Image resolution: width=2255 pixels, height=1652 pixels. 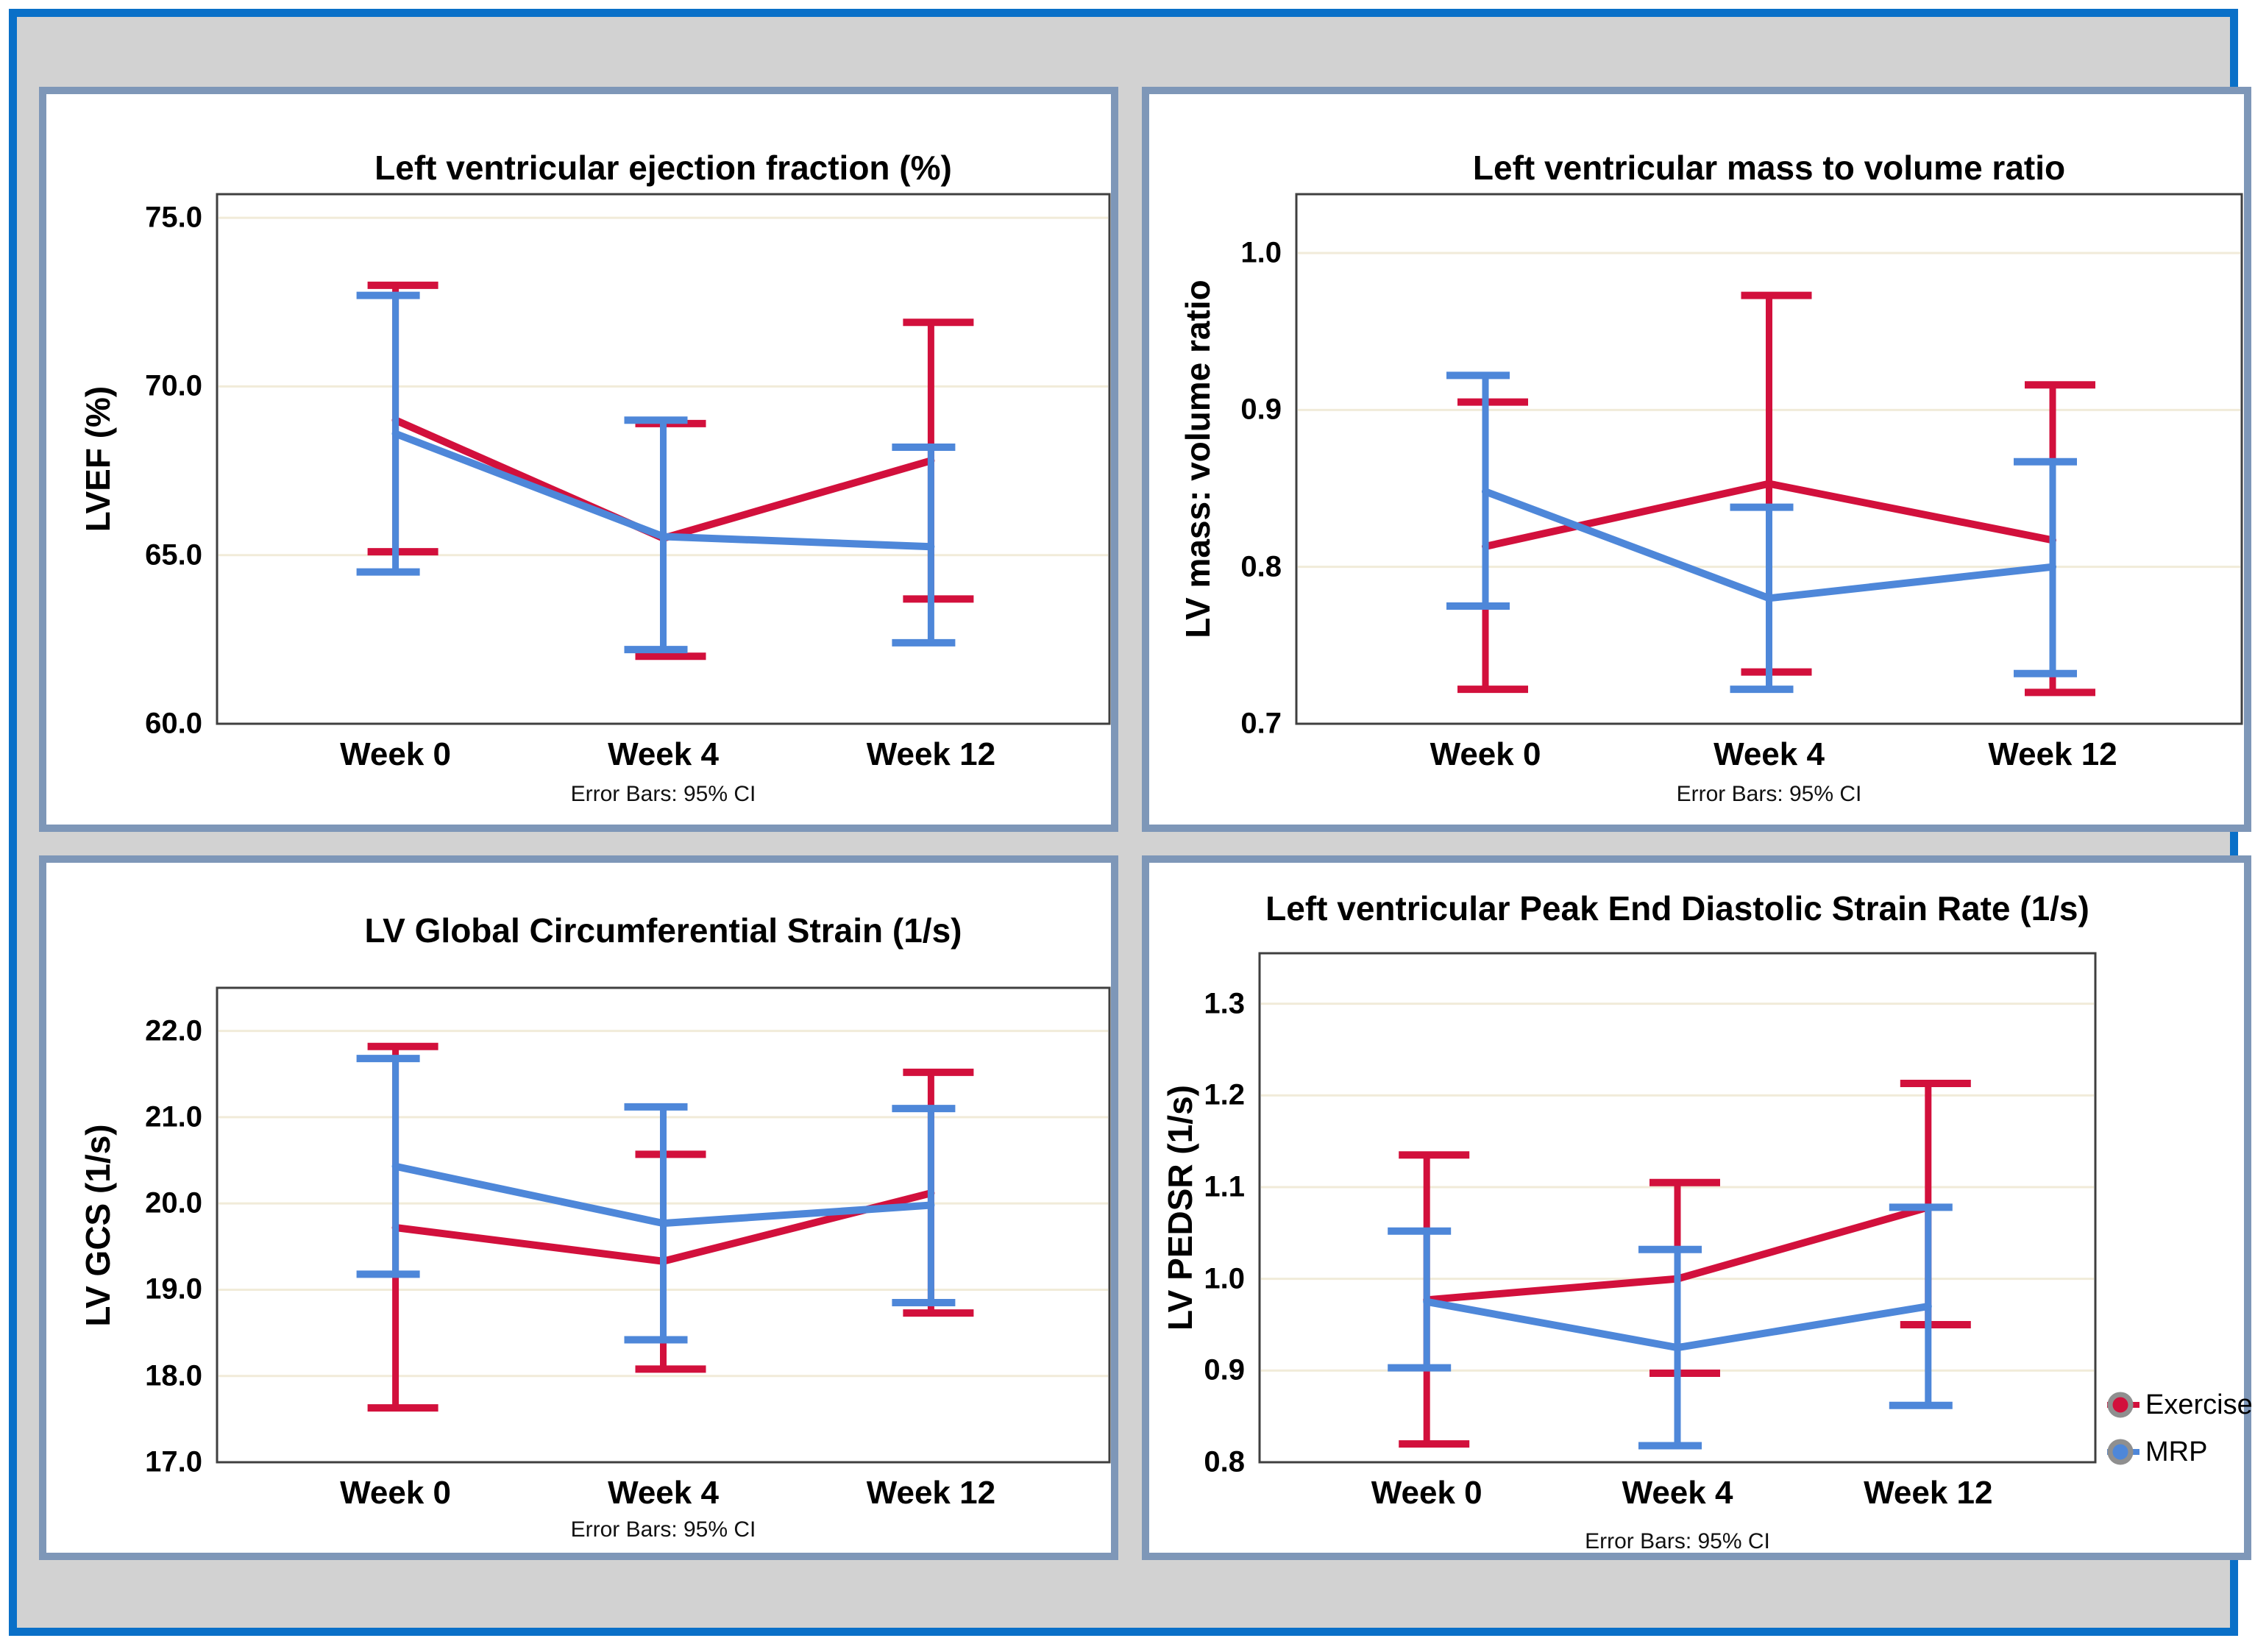 What do you see at coordinates (173, 1462) in the screenshot?
I see `y-tick-label: 17.0` at bounding box center [173, 1462].